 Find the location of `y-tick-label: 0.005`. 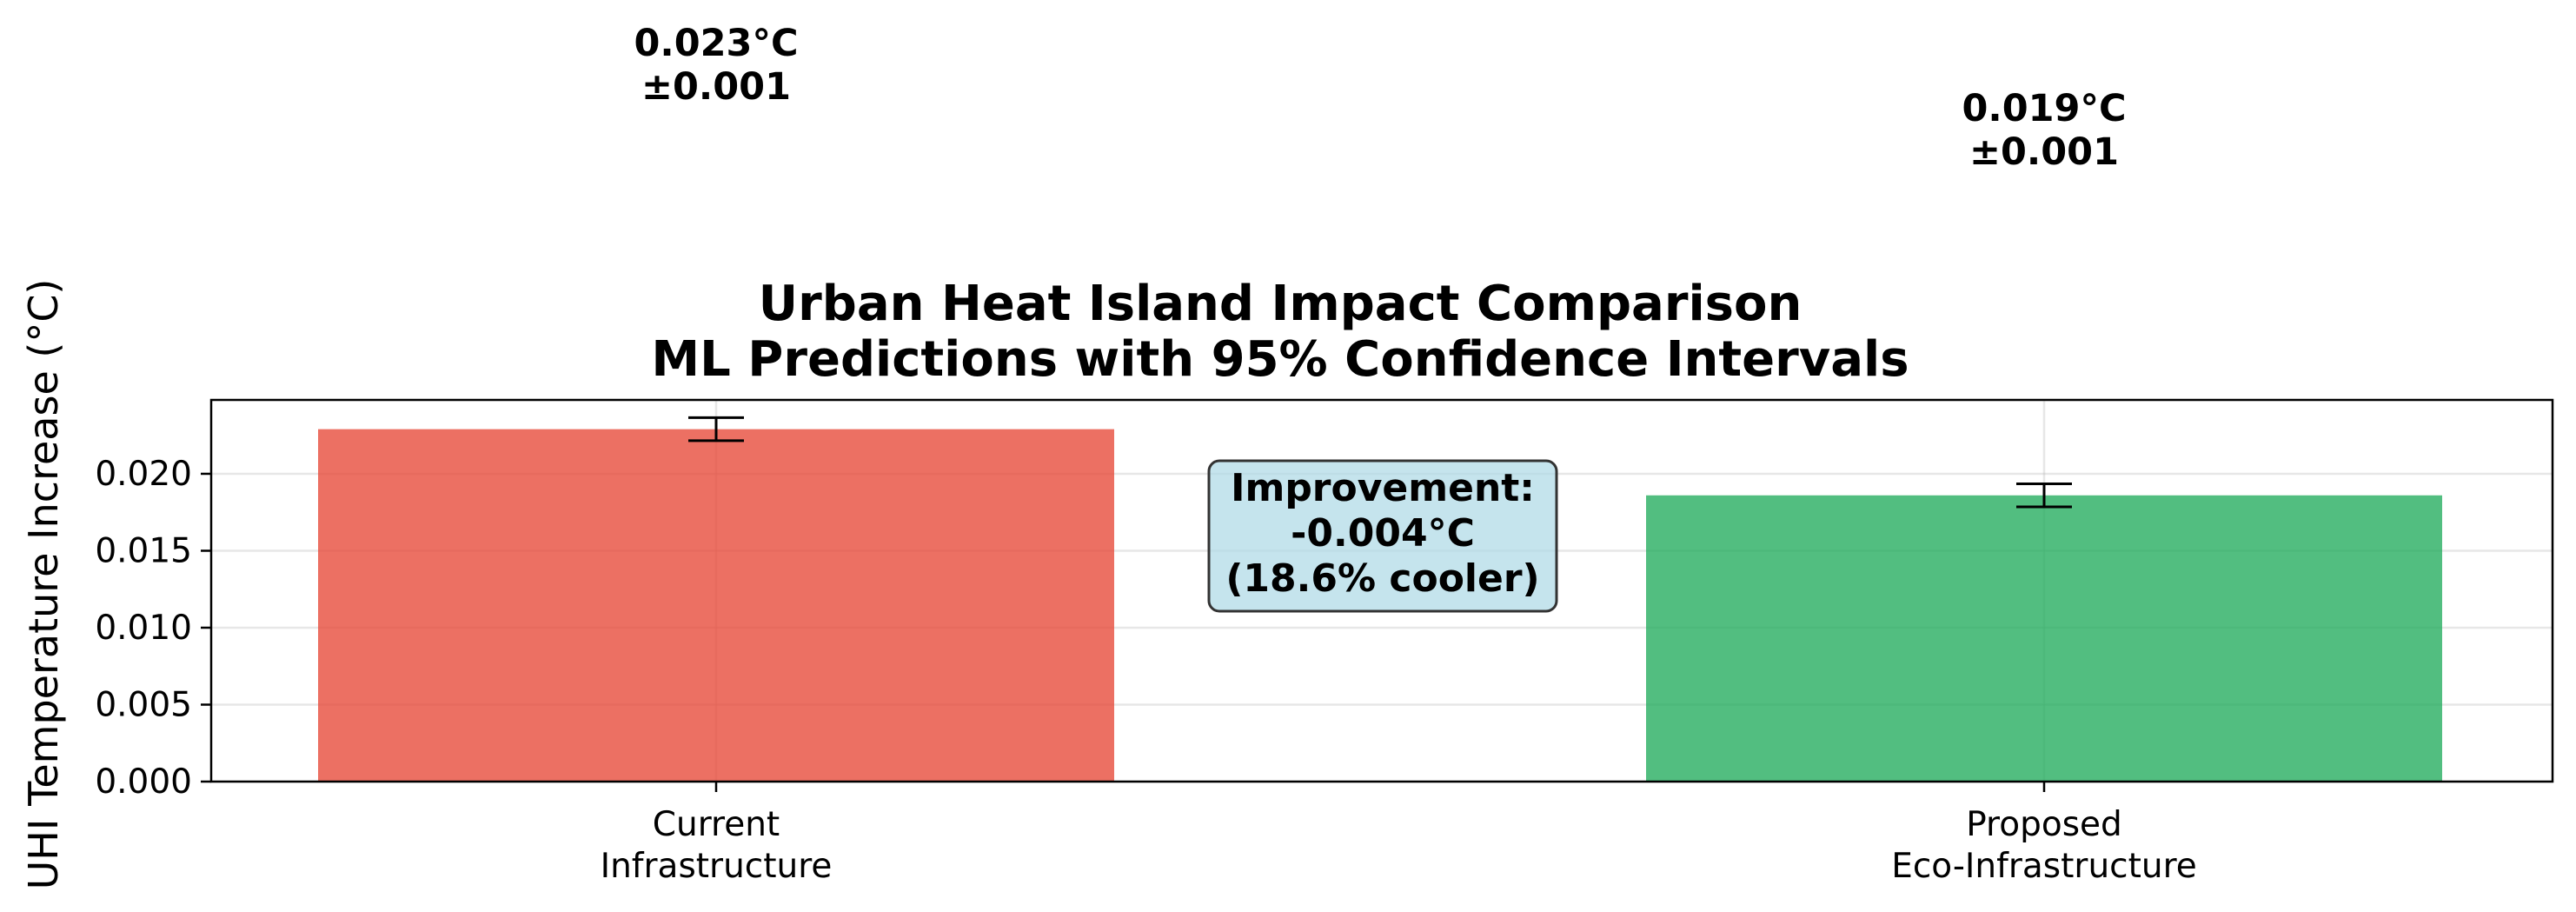

y-tick-label: 0.005 is located at coordinates (143, 704).